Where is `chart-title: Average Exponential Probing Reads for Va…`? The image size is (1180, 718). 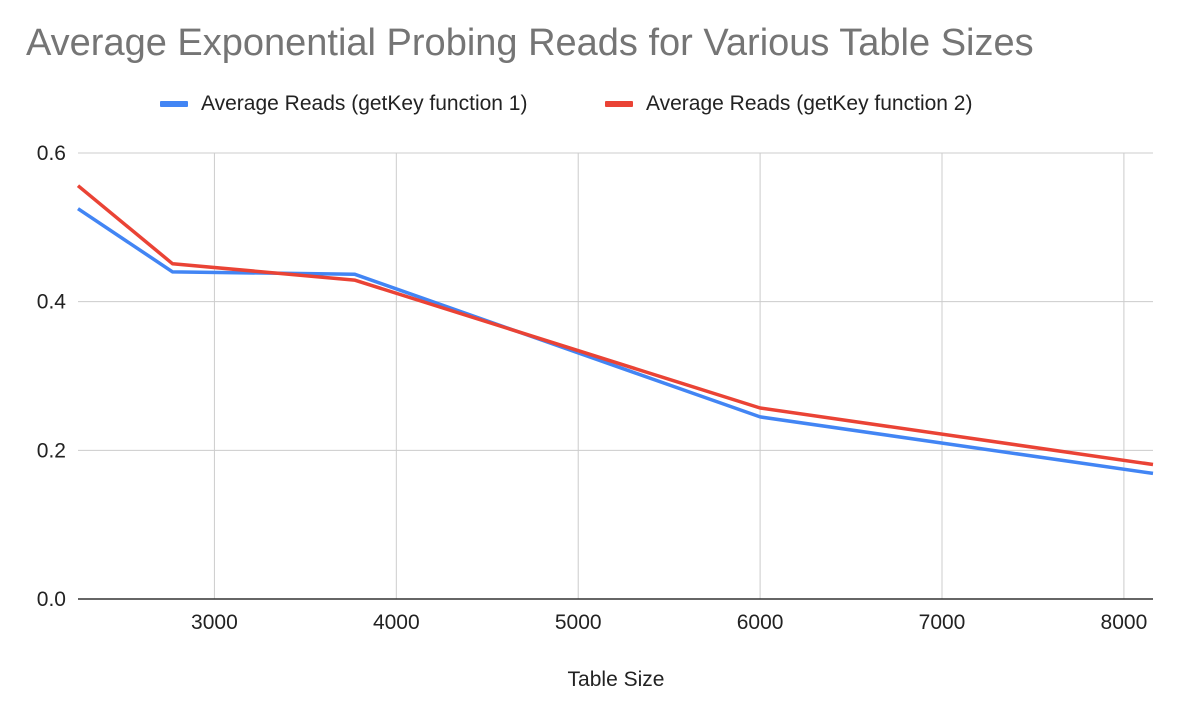
chart-title: Average Exponential Probing Reads for Va… is located at coordinates (530, 43).